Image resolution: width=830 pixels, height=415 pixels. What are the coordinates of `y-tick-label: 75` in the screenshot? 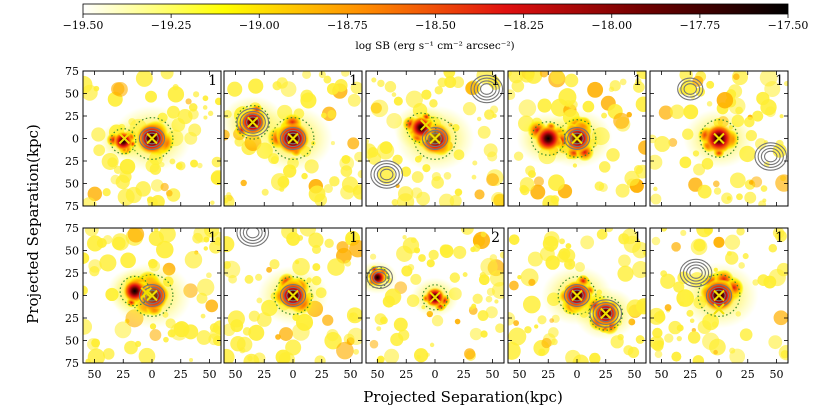 It's located at (72, 71).